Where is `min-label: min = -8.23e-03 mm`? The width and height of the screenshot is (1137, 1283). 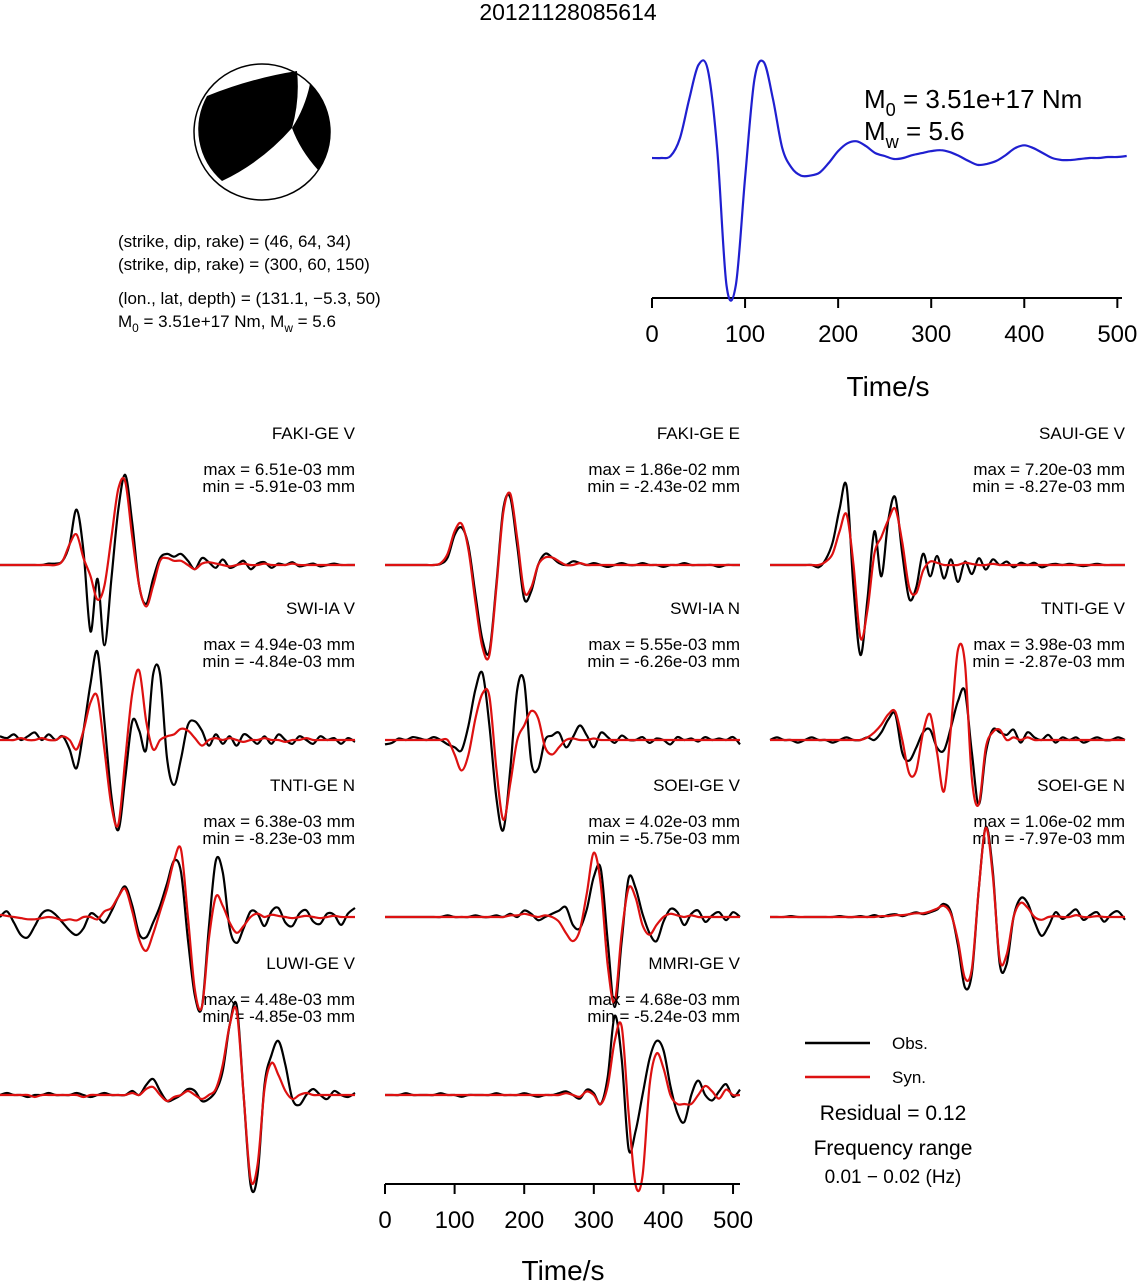 min-label: min = -8.23e-03 mm is located at coordinates (278, 838).